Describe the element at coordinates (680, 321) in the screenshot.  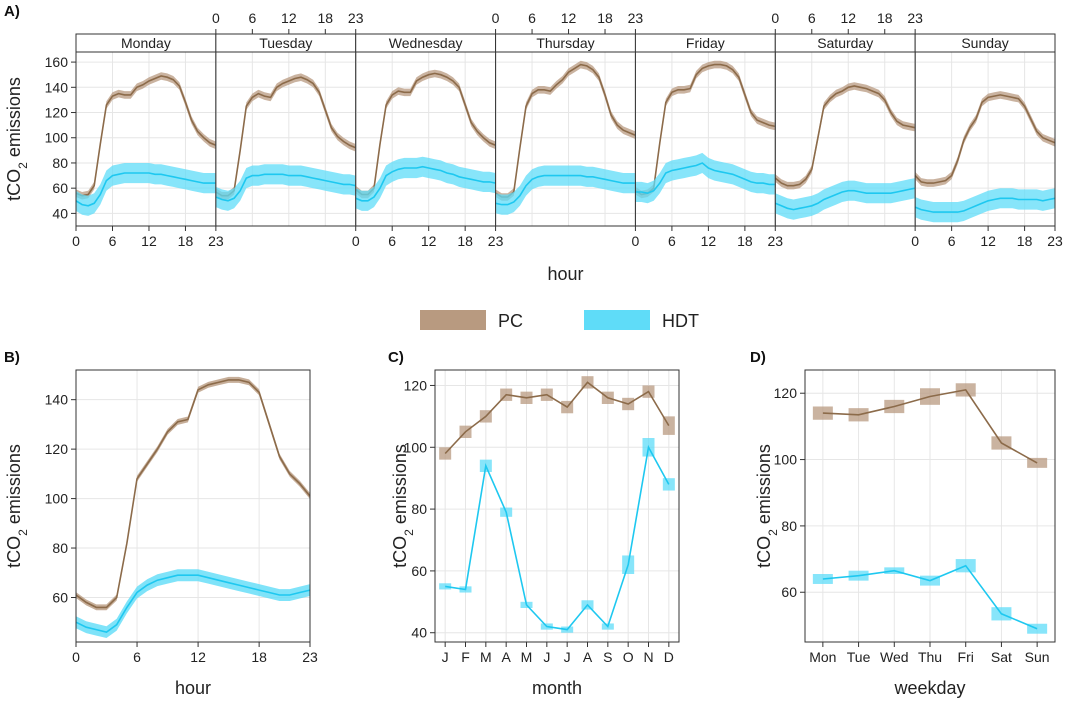
I see `legend-label-hdt: HDT` at that location.